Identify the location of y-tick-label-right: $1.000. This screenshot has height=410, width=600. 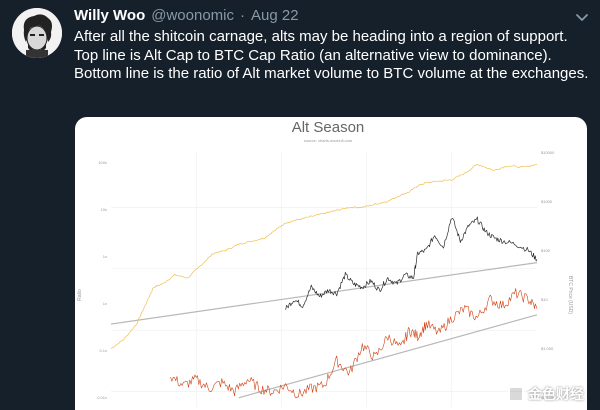
(547, 348).